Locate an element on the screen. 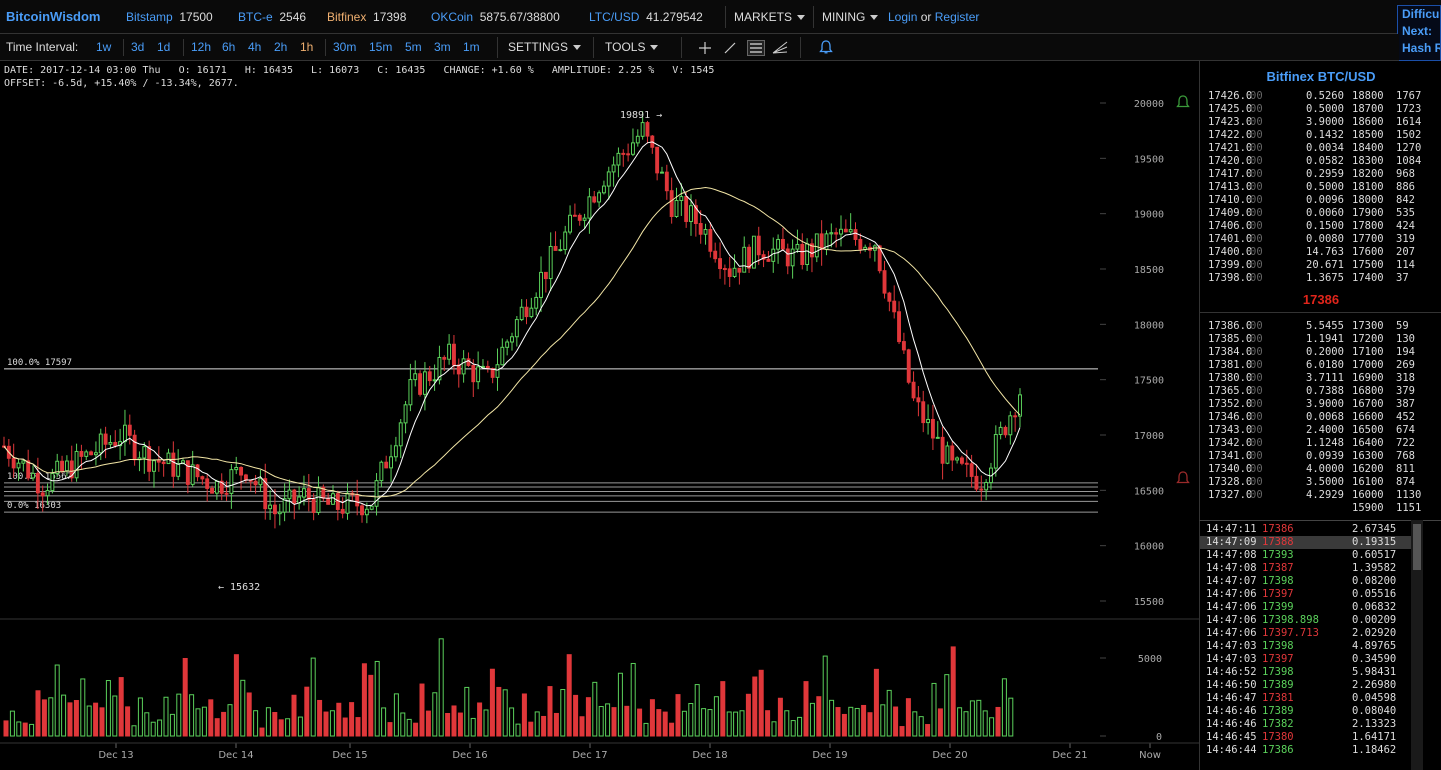  difficulty-panel: Difficulty Next: Hash Rate is located at coordinates (1419, 33).